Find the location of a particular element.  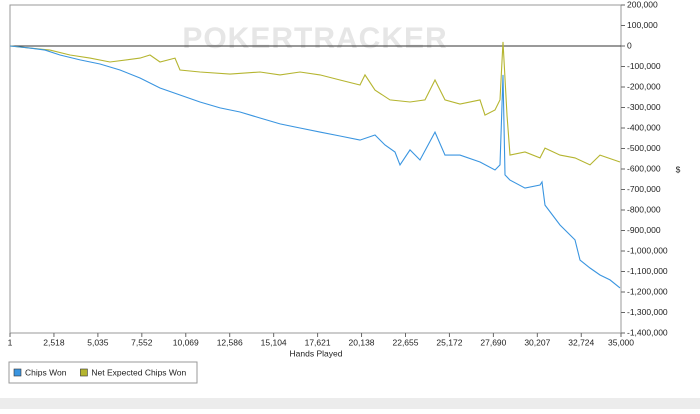

y-tick-label: -800,000 is located at coordinates (644, 209).